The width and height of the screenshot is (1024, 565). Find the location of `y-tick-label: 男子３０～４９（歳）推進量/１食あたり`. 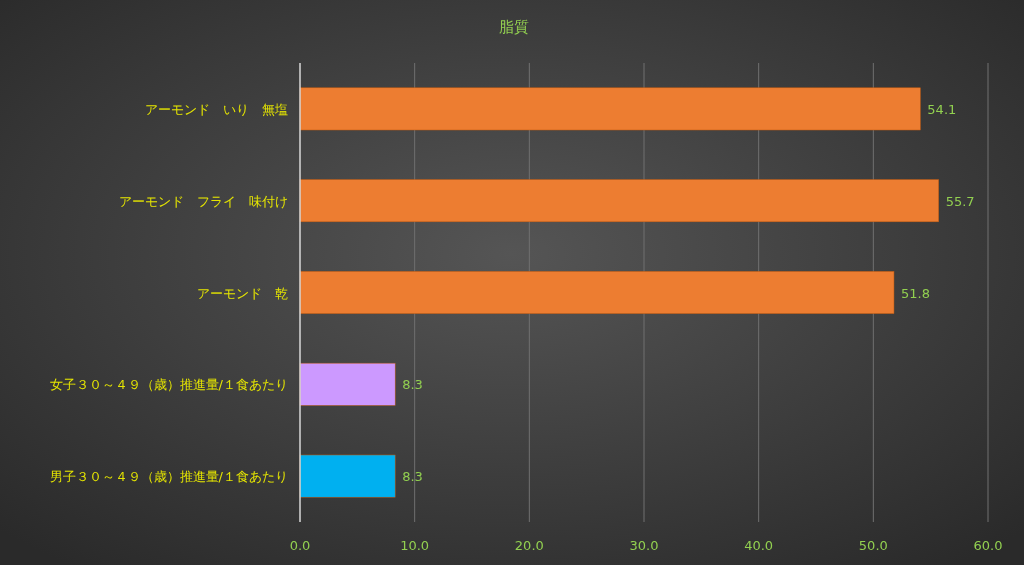

y-tick-label: 男子３０～４９（歳）推進量/１食あたり is located at coordinates (168, 477).